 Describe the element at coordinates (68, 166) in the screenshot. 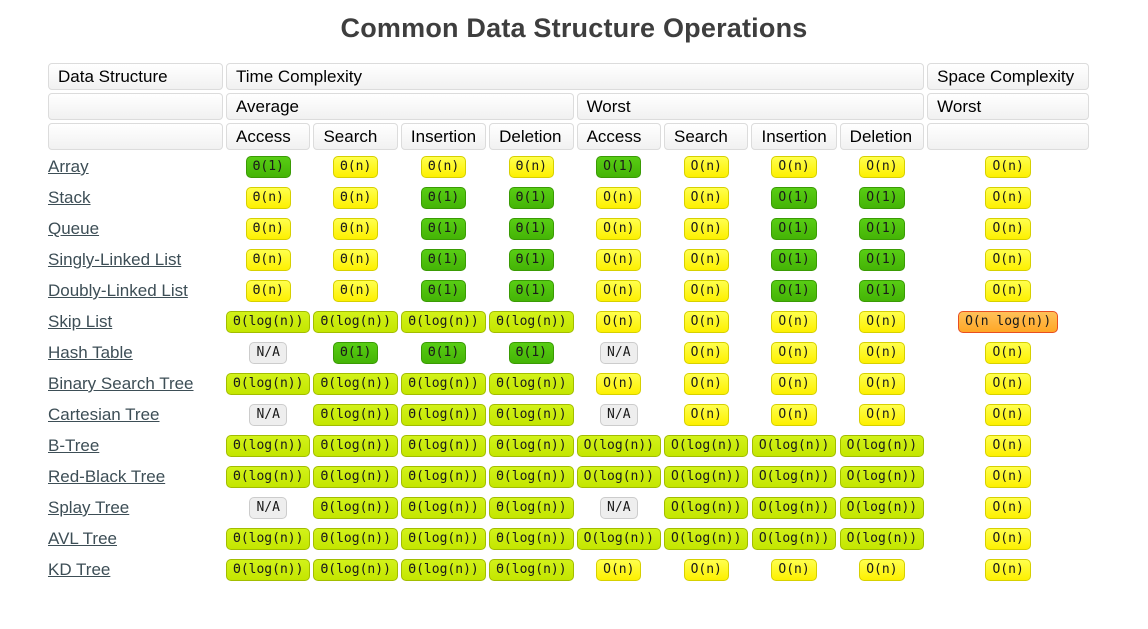

I see `data-structure-link: Array` at that location.